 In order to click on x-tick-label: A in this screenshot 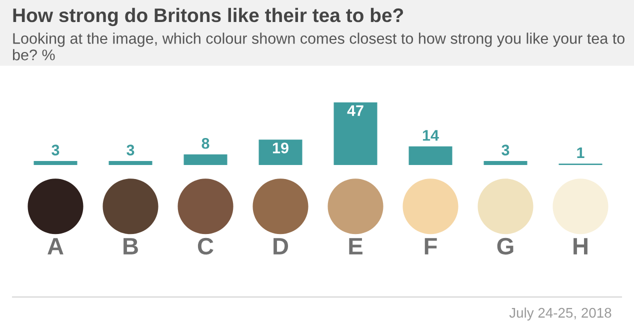, I will do `click(56, 246)`.